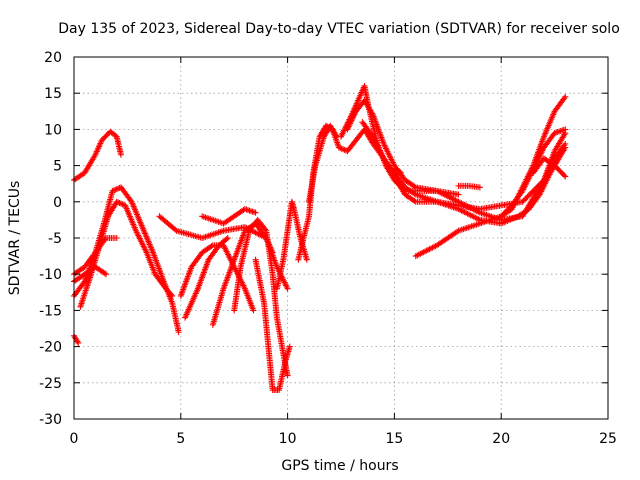 Image resolution: width=640 pixels, height=480 pixels. What do you see at coordinates (50, 384) in the screenshot?
I see `y-tick-label: -25` at bounding box center [50, 384].